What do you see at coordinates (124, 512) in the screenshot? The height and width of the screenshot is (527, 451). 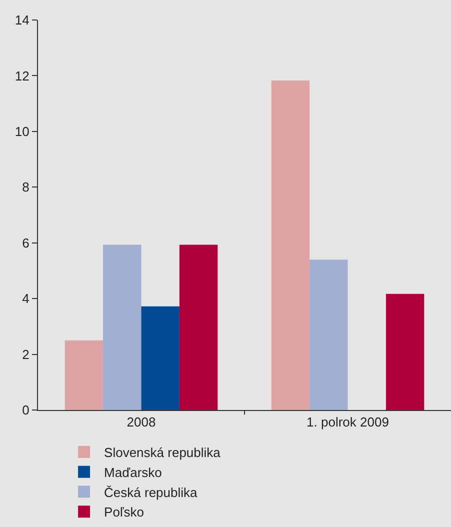 I see `legend-label: Poľsko` at bounding box center [124, 512].